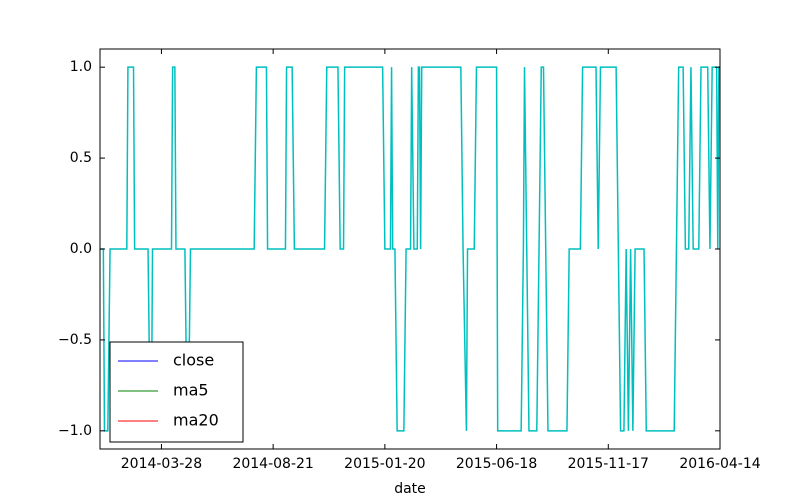 The width and height of the screenshot is (800, 500). Describe the element at coordinates (272, 464) in the screenshot. I see `x-tick-label: 2014-08-21` at that location.